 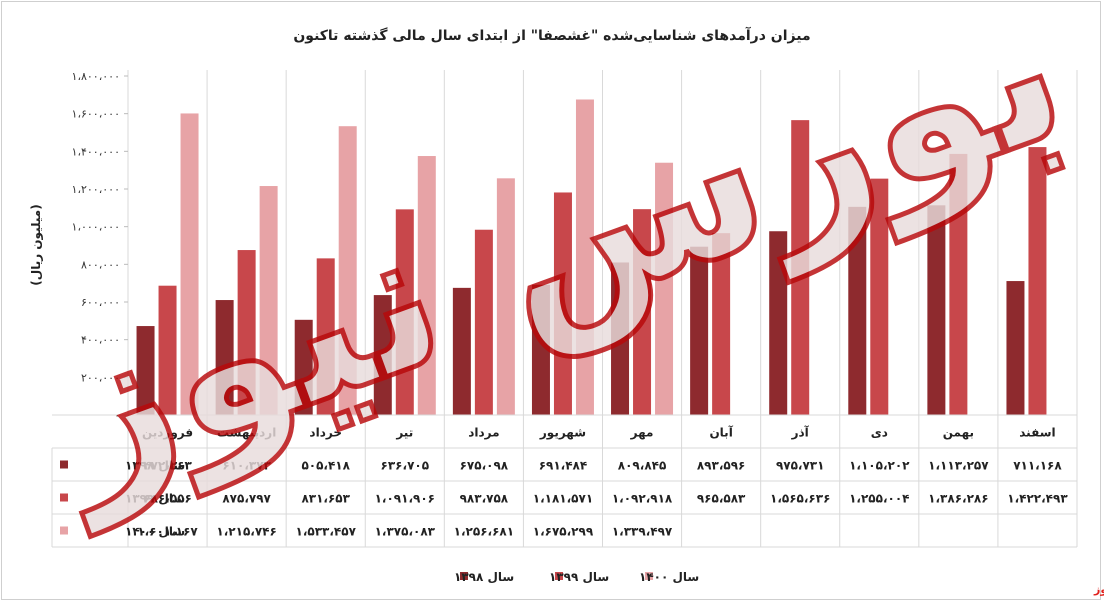 I want to click on category-label: تیر, so click(x=404, y=433).